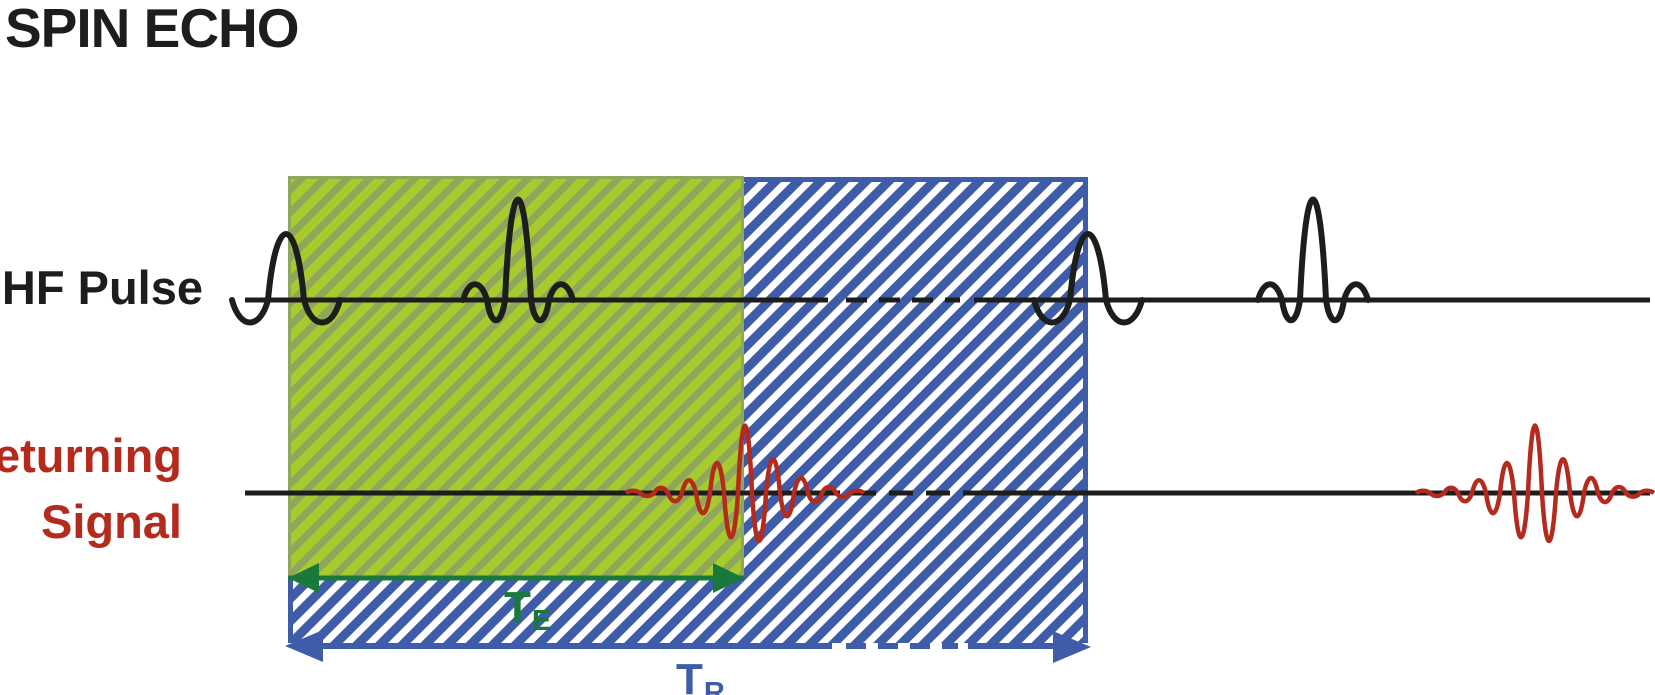 The height and width of the screenshot is (695, 1655). I want to click on page-title: SPIN ECHO, so click(152, 29).